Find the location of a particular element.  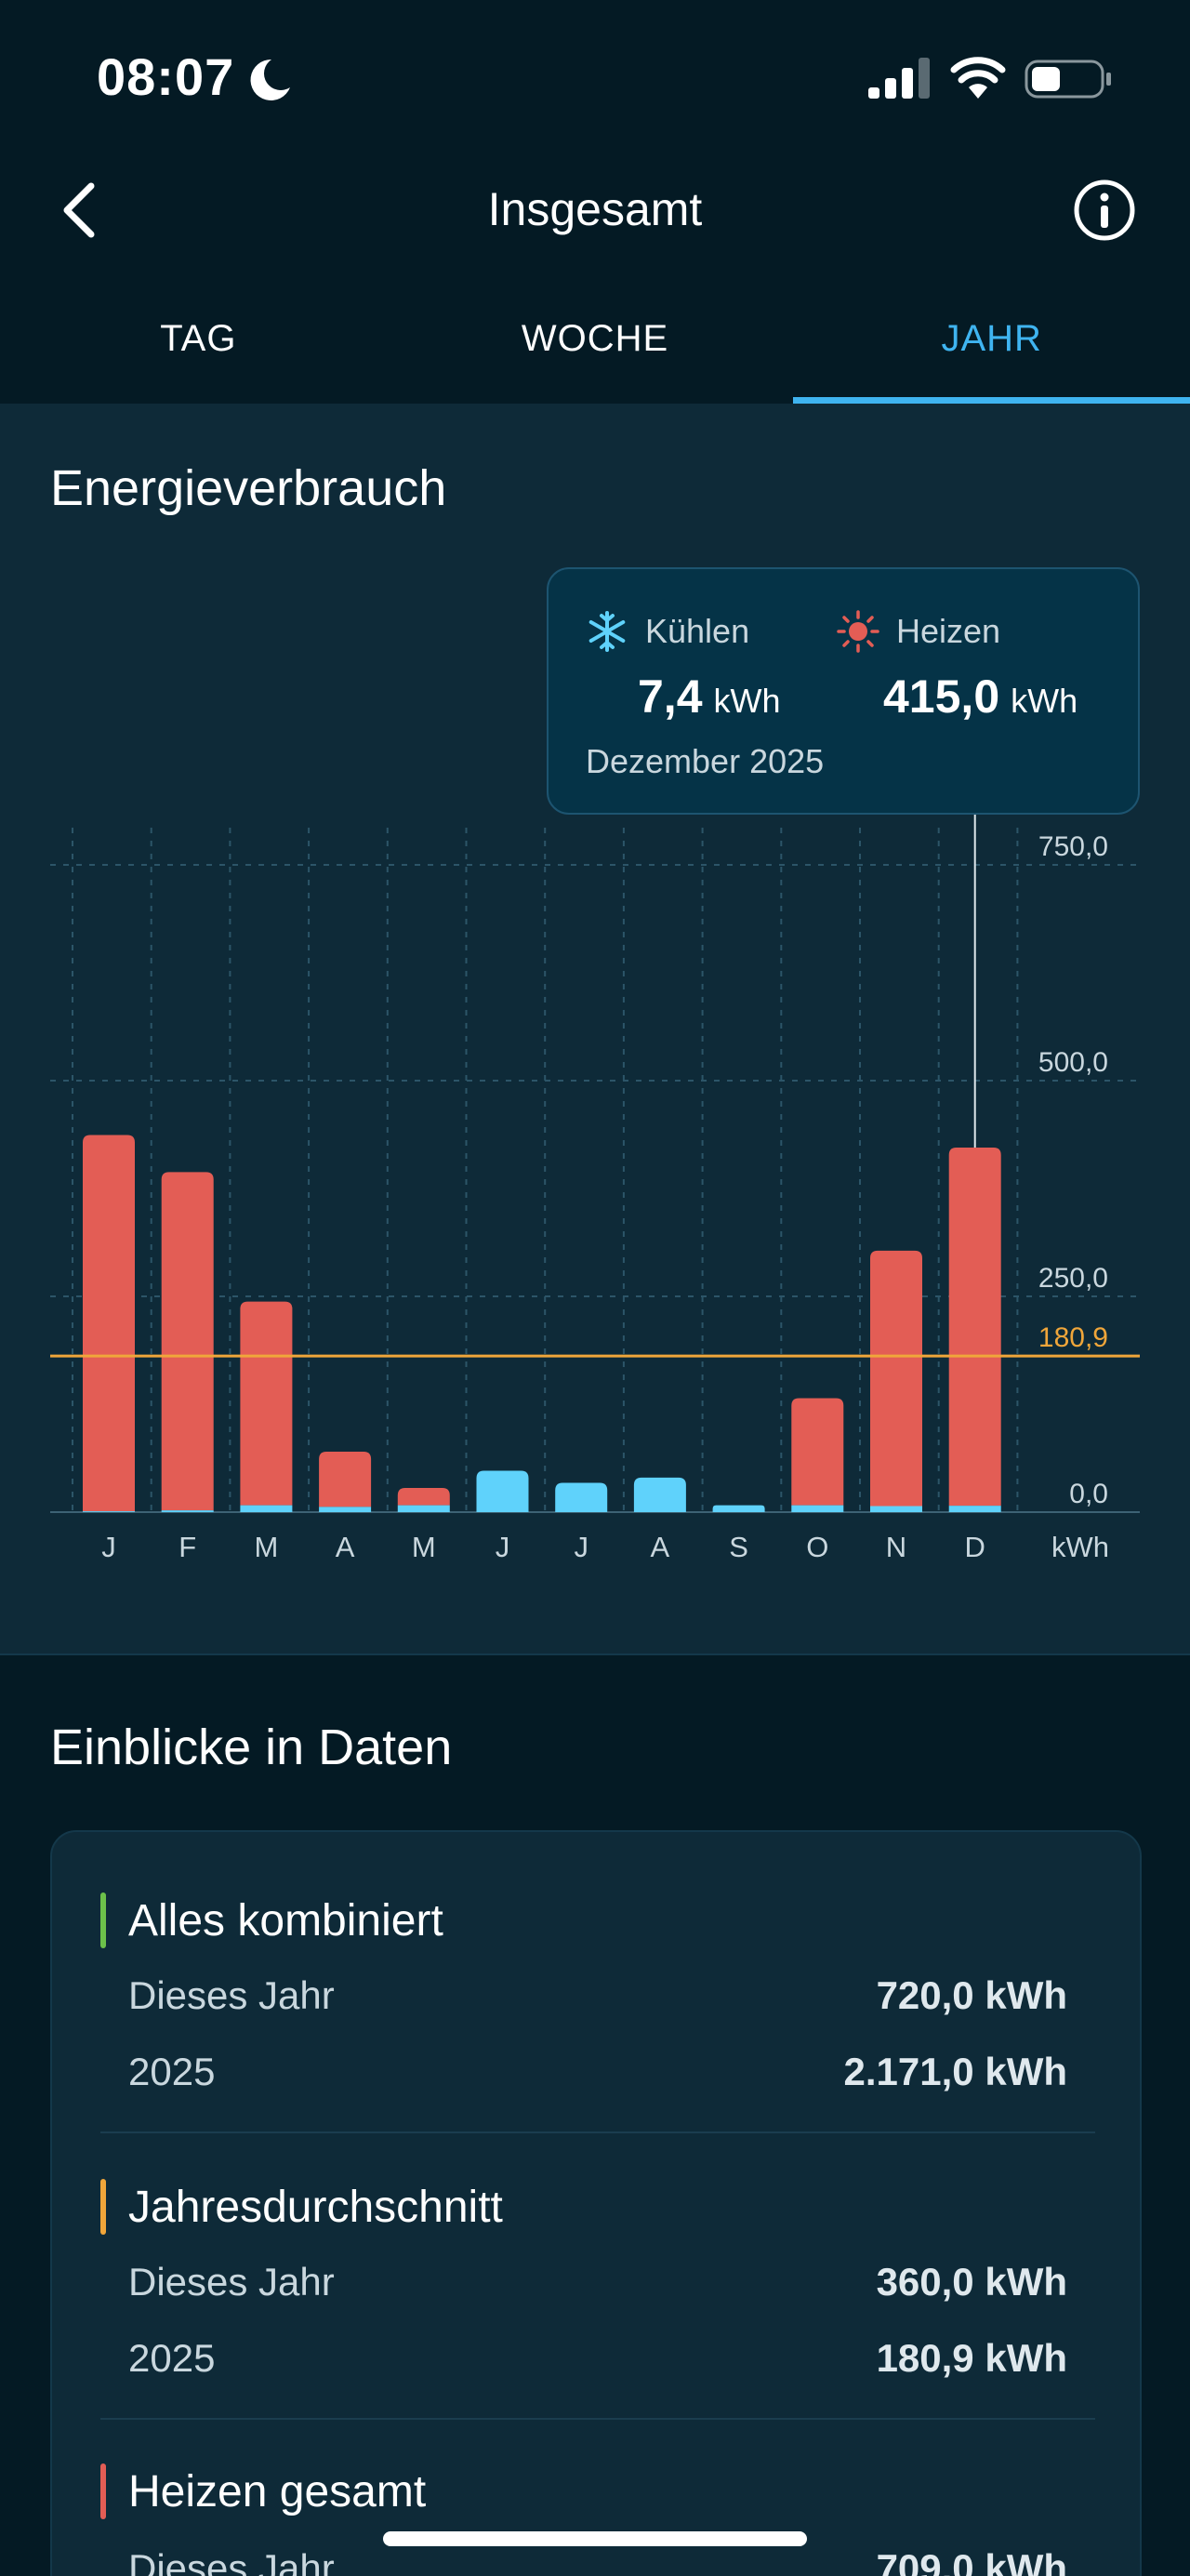

group-title: Heizen gesamt is located at coordinates (277, 2491).